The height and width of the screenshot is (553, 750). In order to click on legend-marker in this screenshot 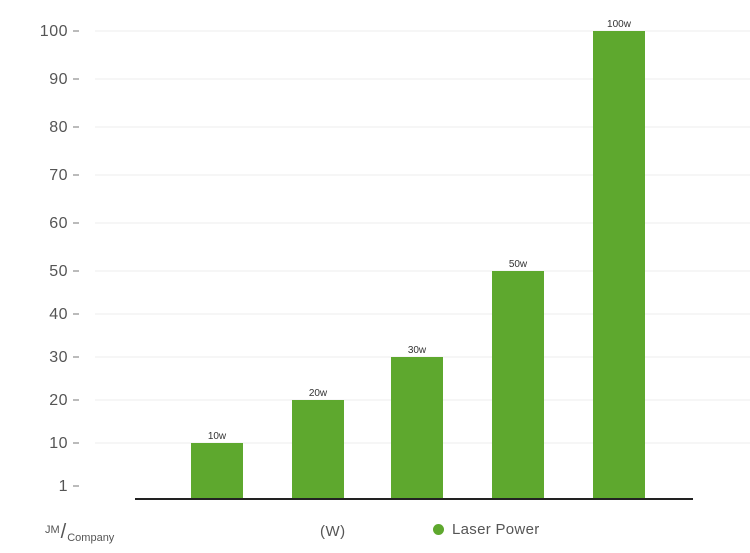, I will do `click(438, 529)`.